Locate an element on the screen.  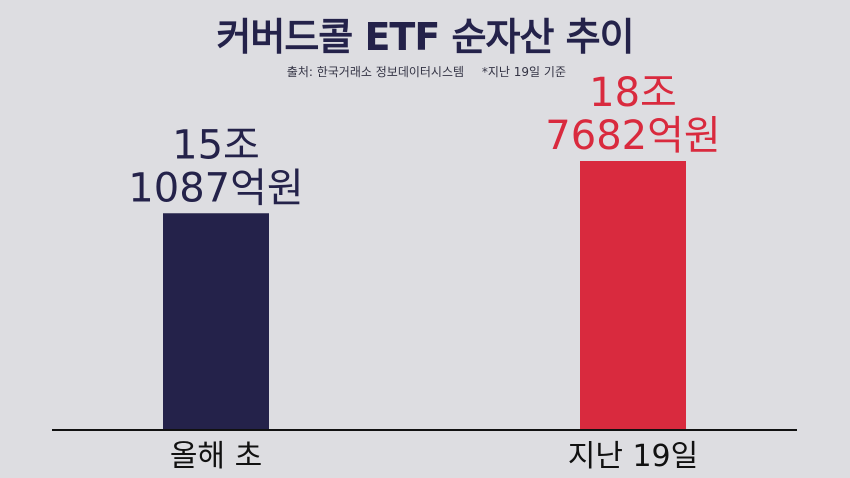
data-label-1-line-1: 15조 is located at coordinates (216, 145).